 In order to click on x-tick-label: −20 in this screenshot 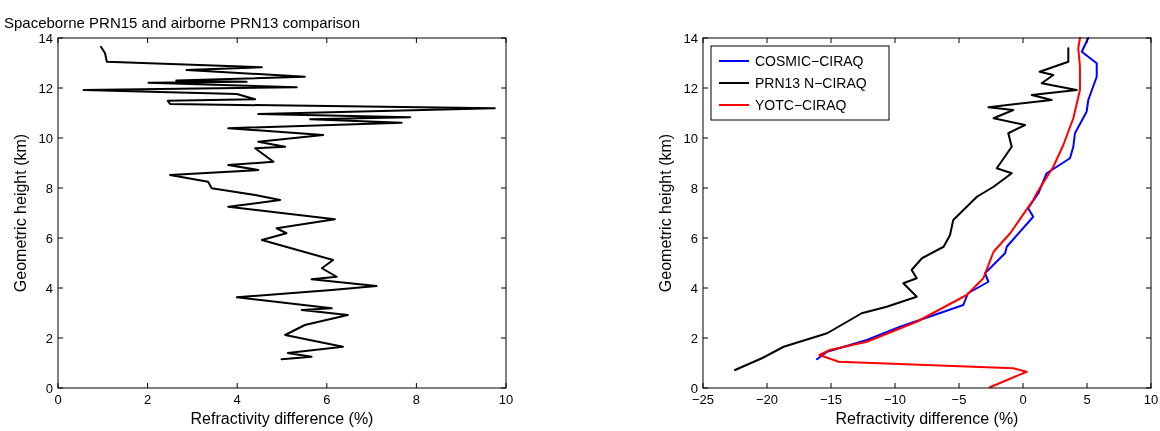, I will do `click(767, 399)`.